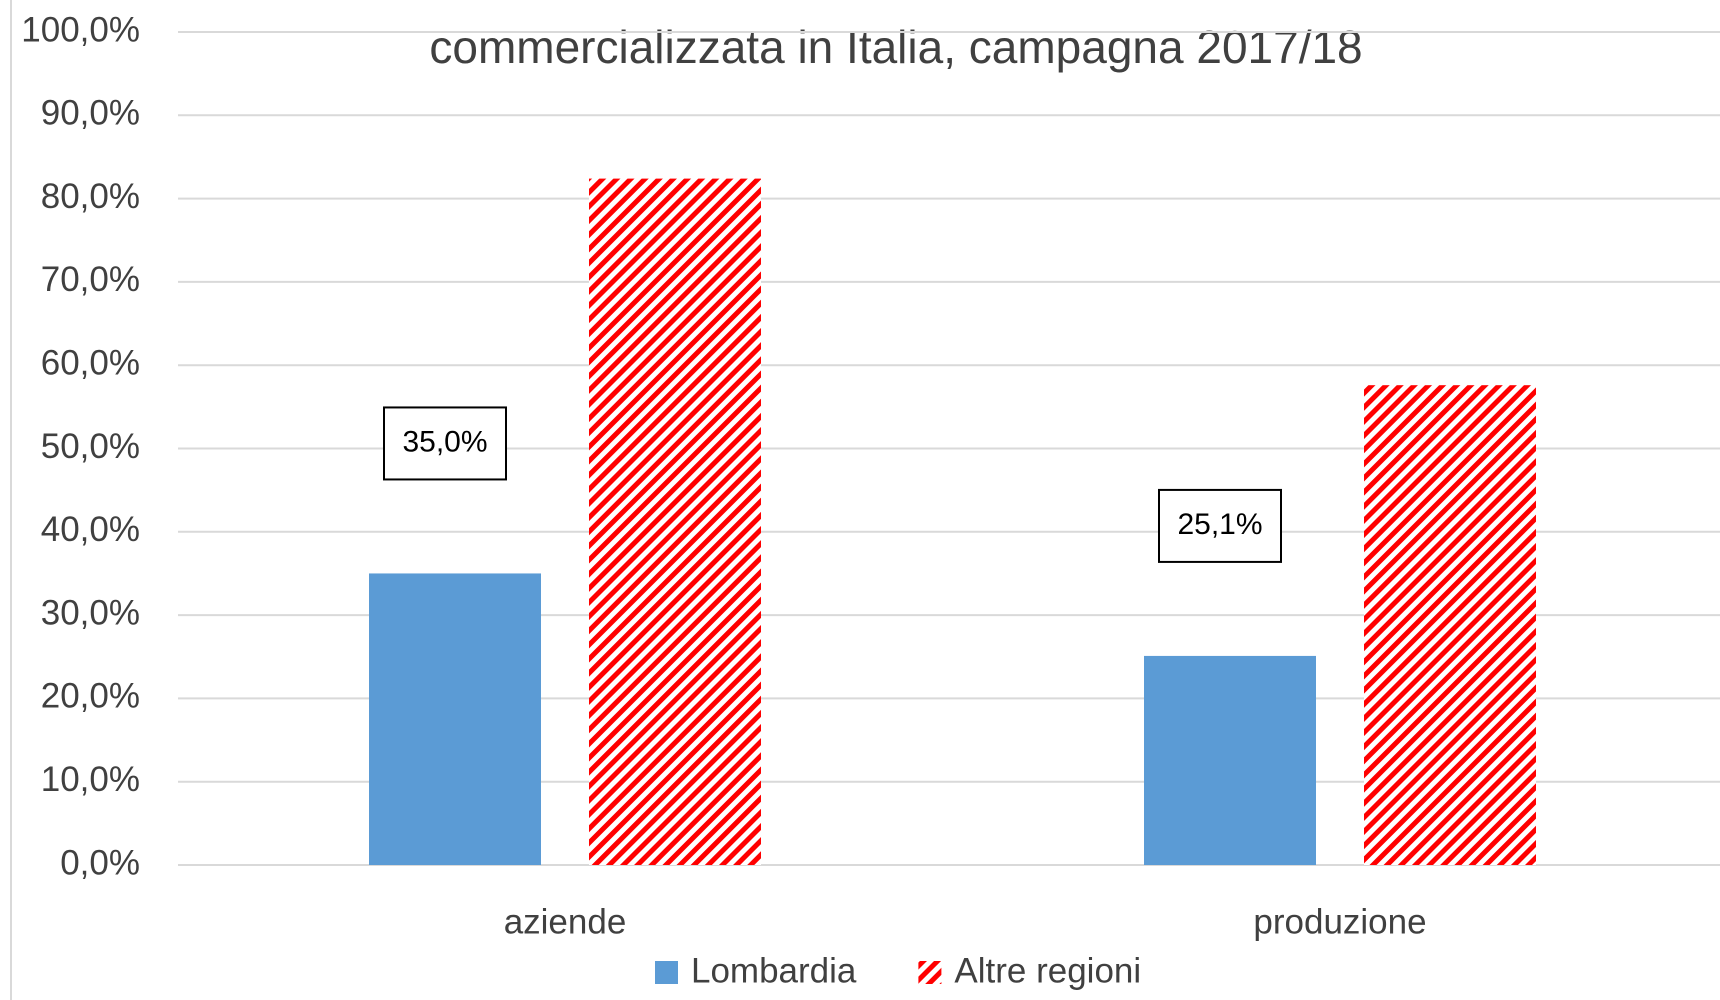  What do you see at coordinates (1339, 921) in the screenshot?
I see `x-tick-label: produzione` at bounding box center [1339, 921].